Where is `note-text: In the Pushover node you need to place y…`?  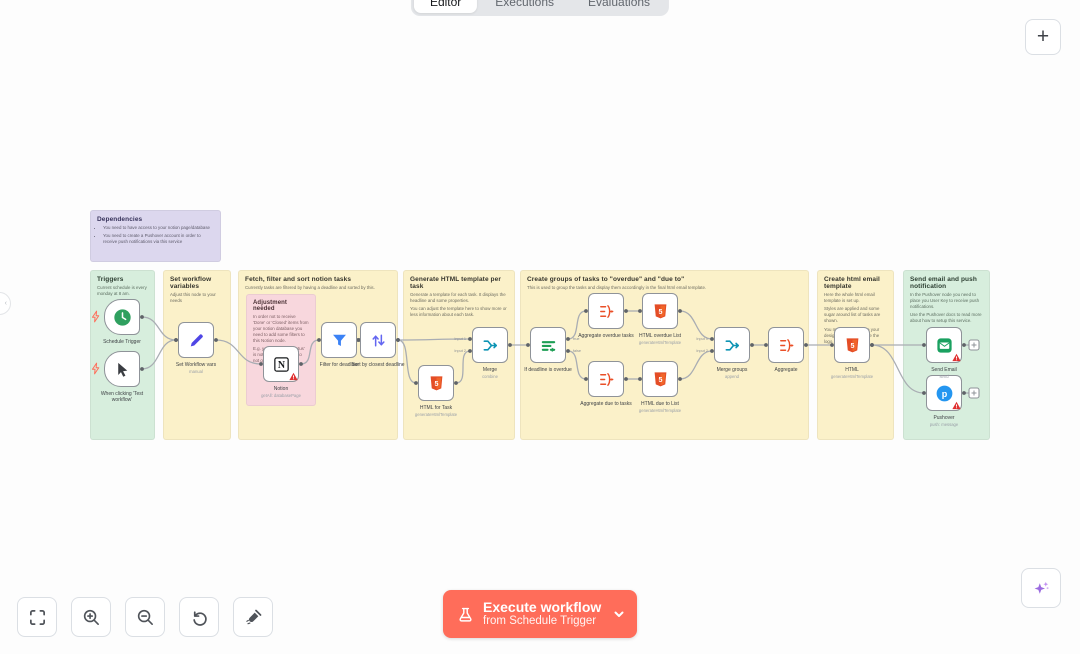
note-text: In the Pushover node you need to place y… is located at coordinates (945, 300).